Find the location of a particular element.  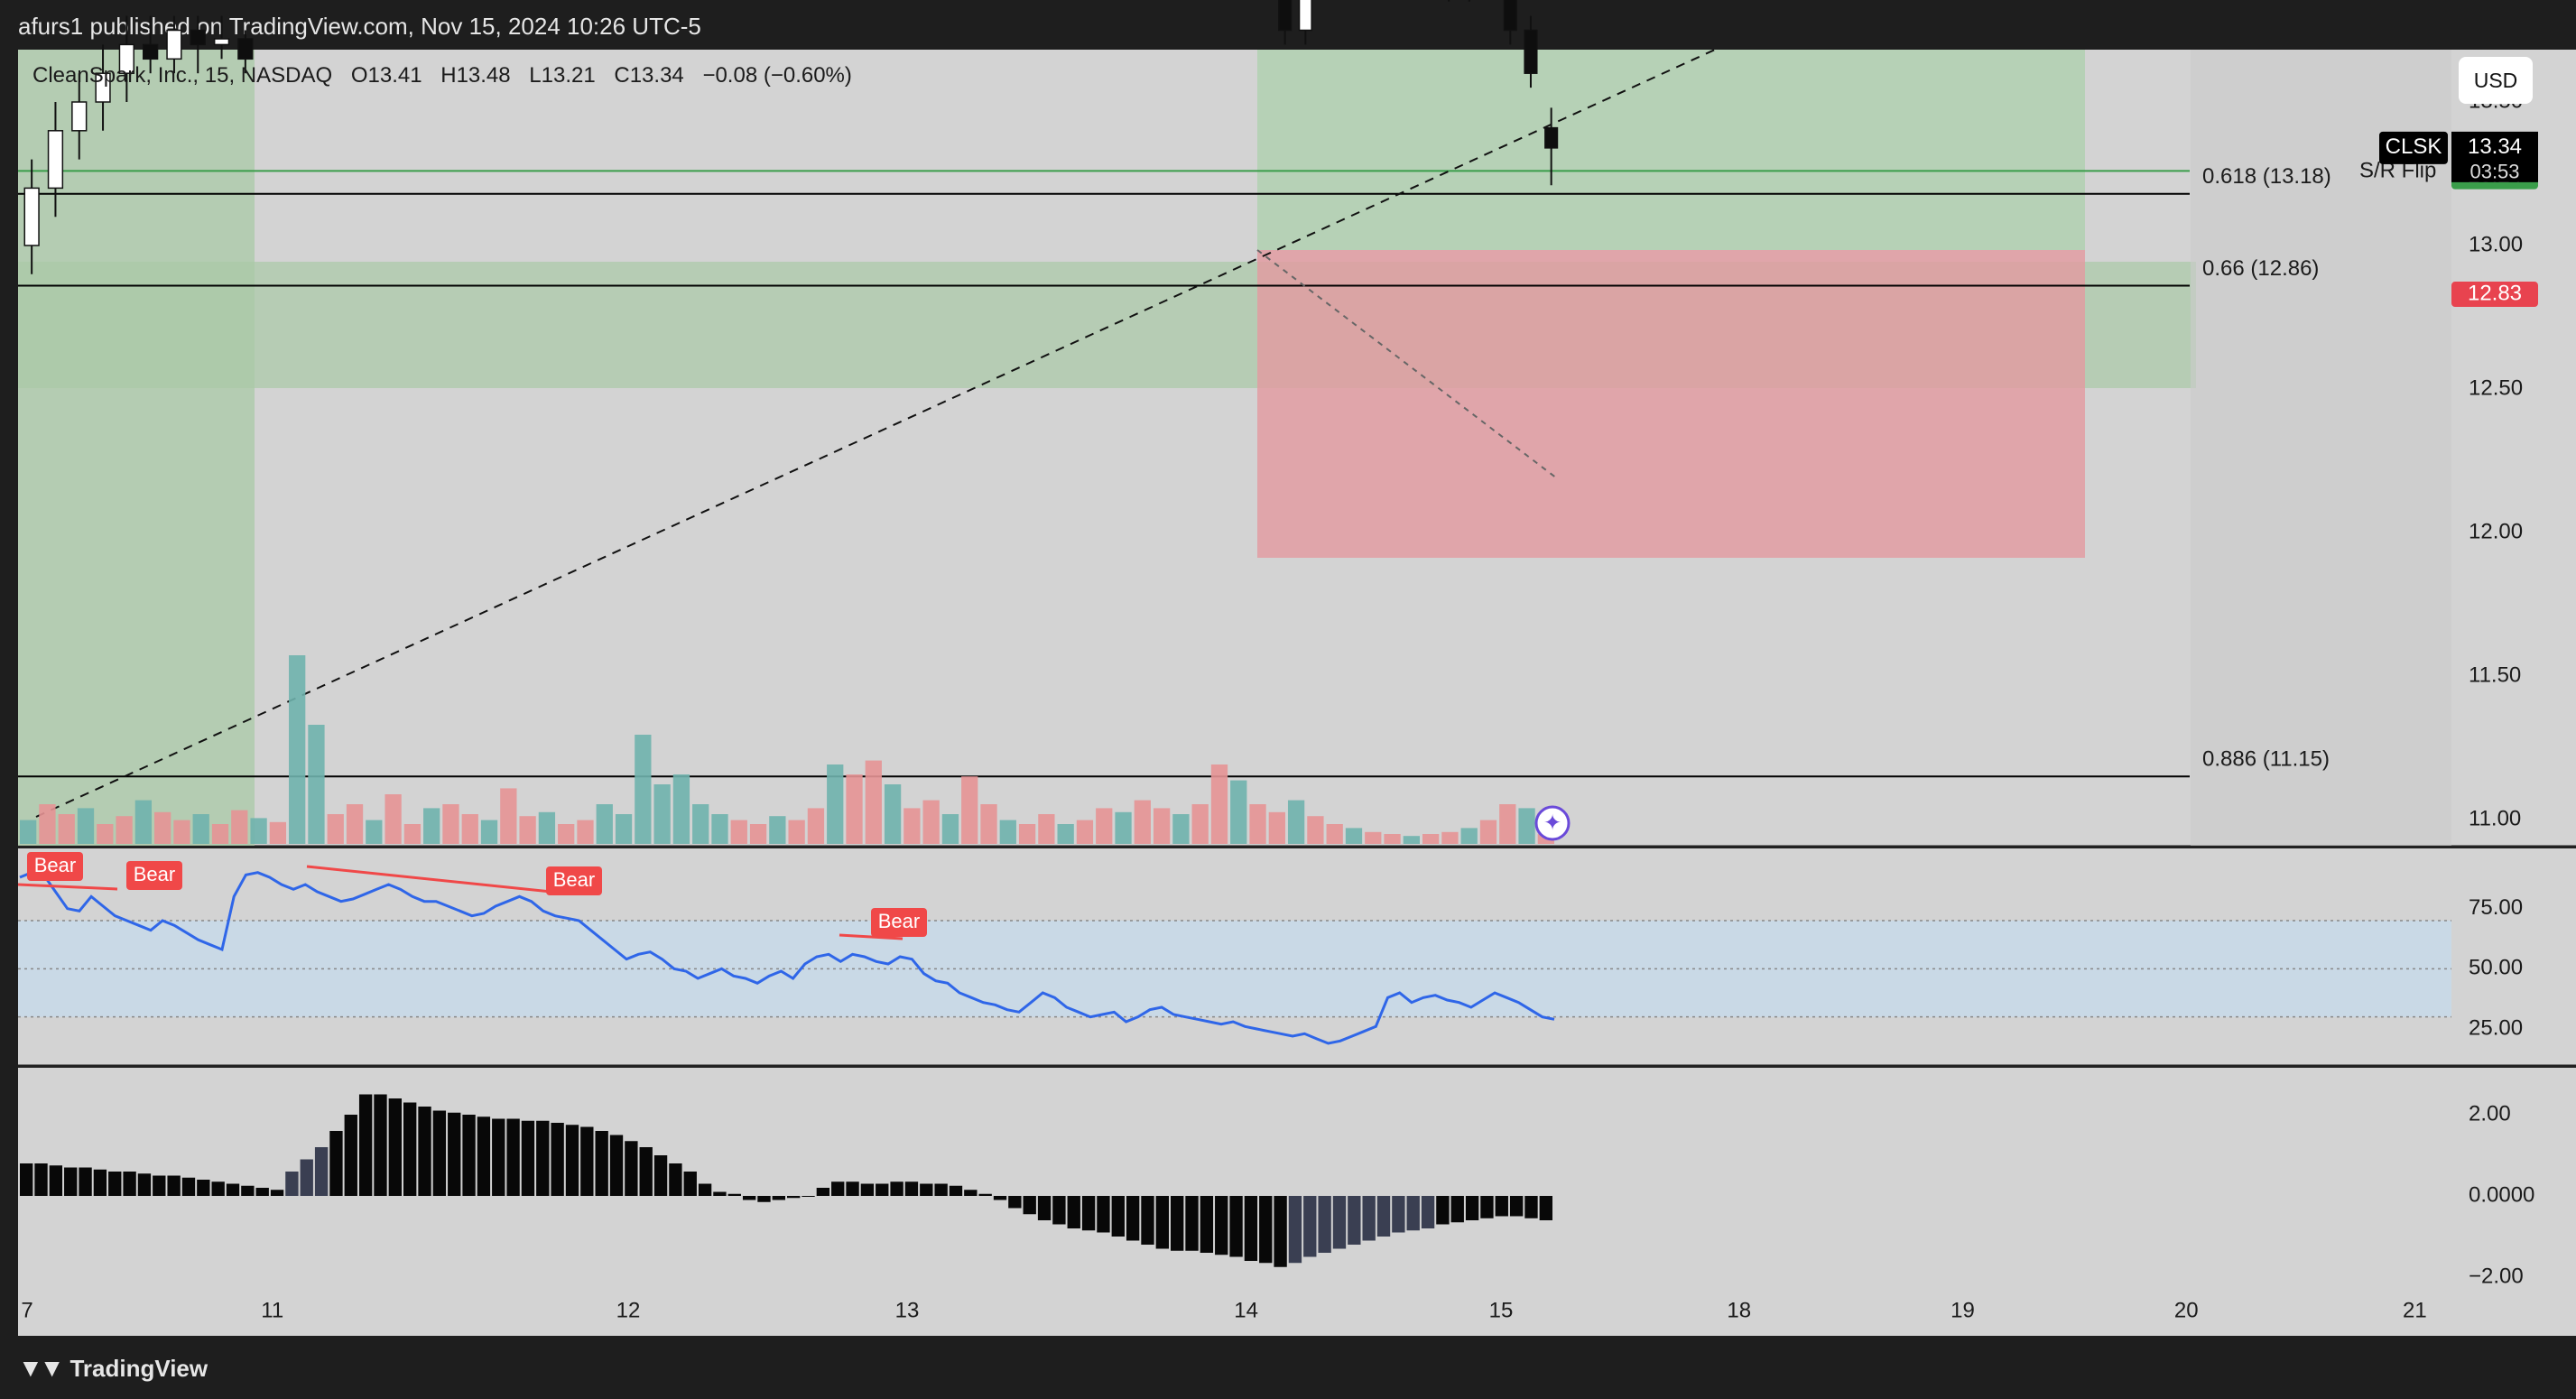

time-axis-tick: 21 is located at coordinates (2415, 1310).